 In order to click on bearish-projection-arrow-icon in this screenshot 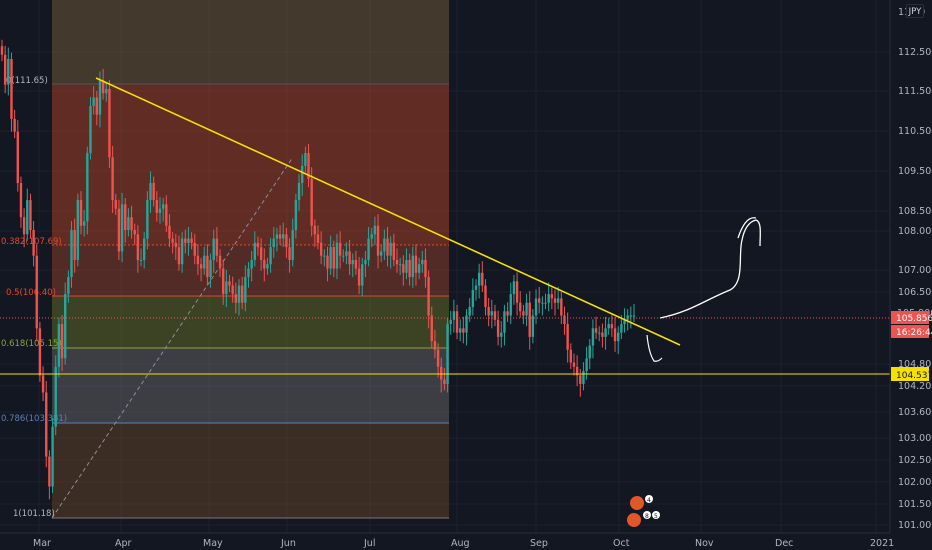, I will do `click(654, 348)`.